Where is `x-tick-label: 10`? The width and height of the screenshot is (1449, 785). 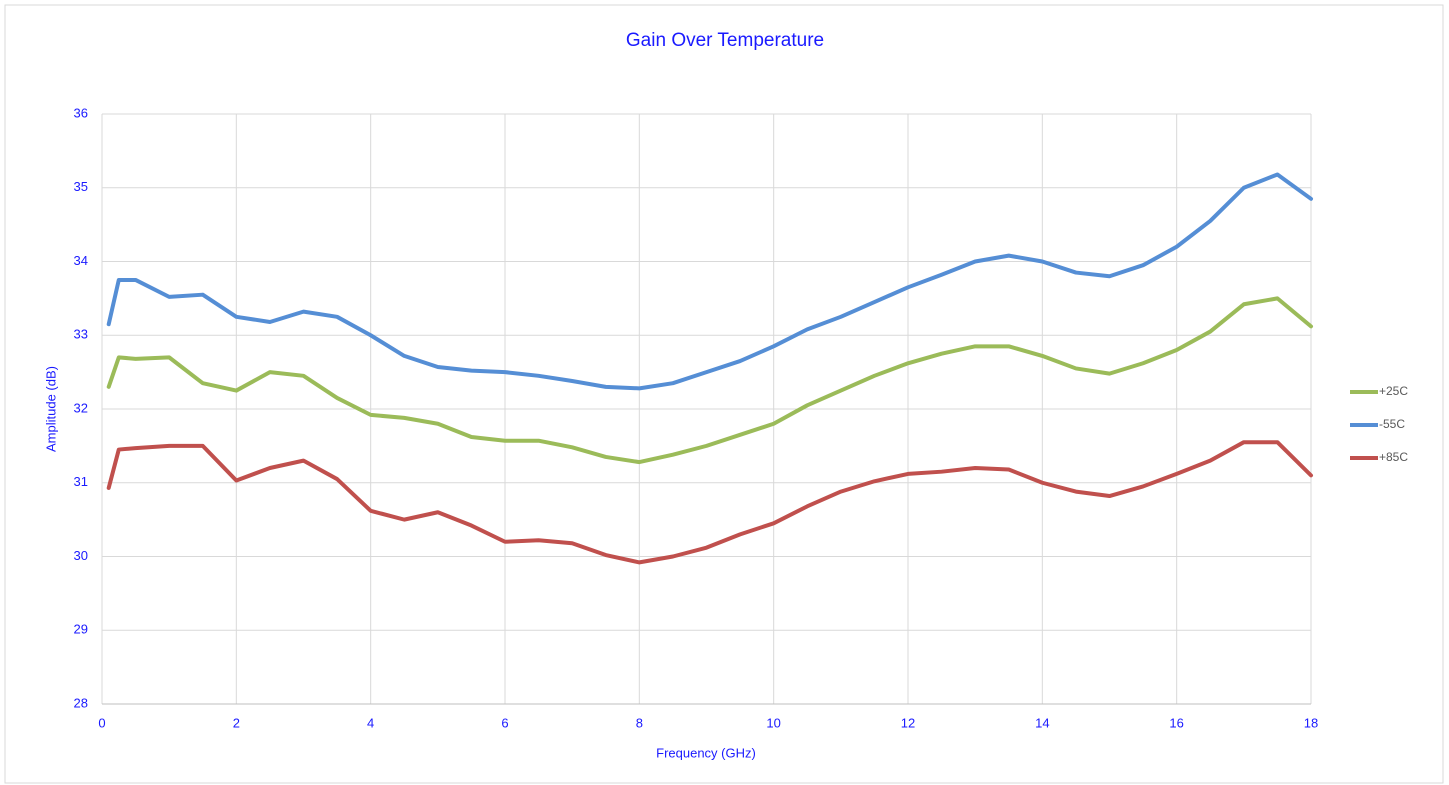
x-tick-label: 10 is located at coordinates (773, 722).